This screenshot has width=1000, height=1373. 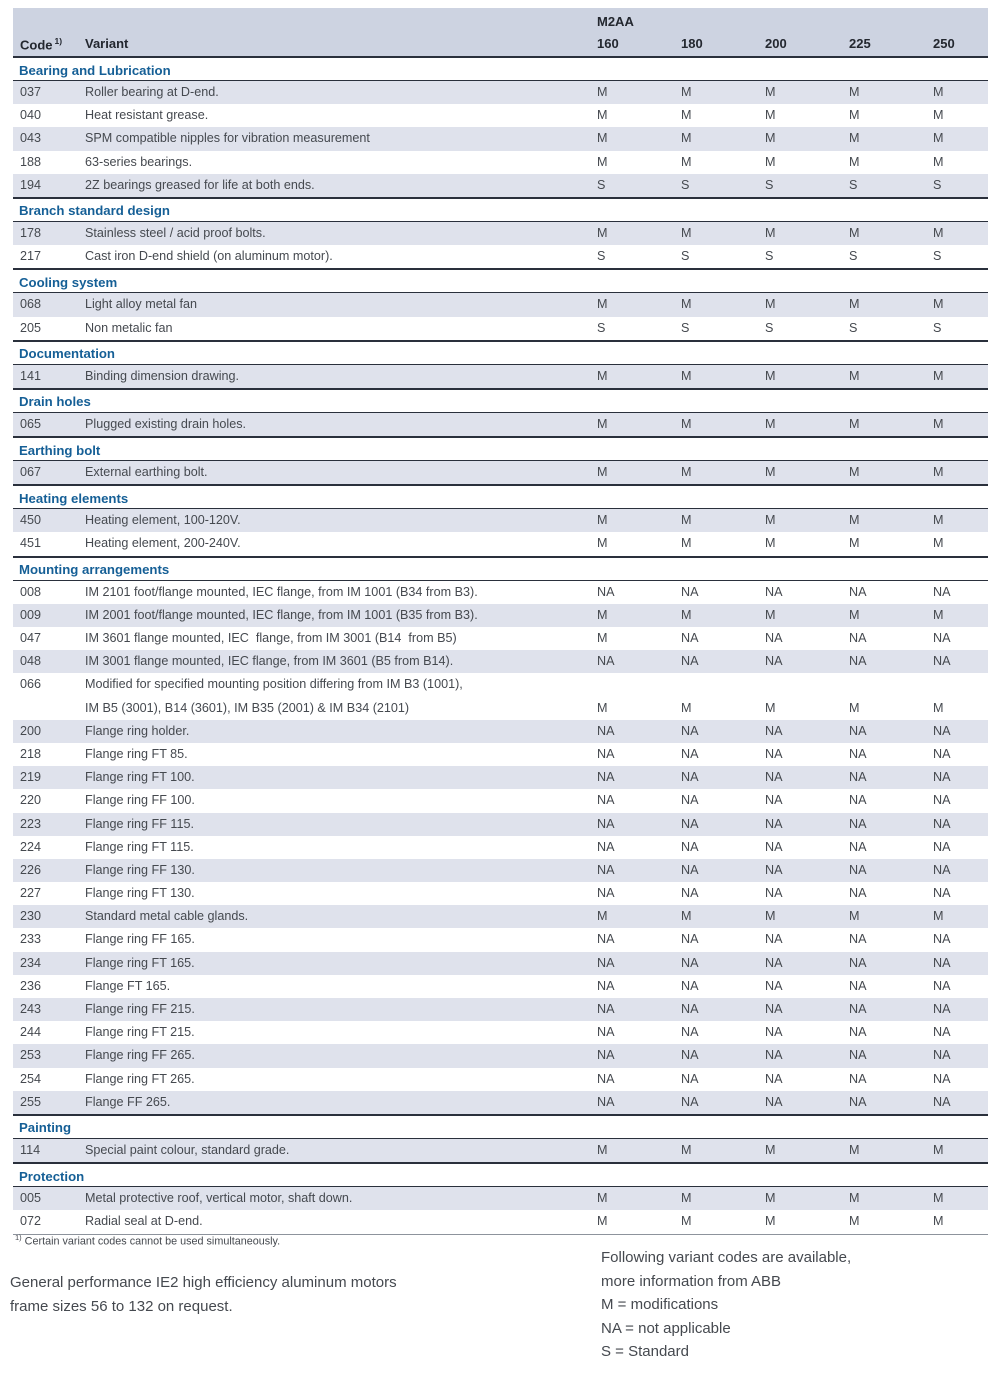 I want to click on code-cell: 244, so click(x=31, y=1032).